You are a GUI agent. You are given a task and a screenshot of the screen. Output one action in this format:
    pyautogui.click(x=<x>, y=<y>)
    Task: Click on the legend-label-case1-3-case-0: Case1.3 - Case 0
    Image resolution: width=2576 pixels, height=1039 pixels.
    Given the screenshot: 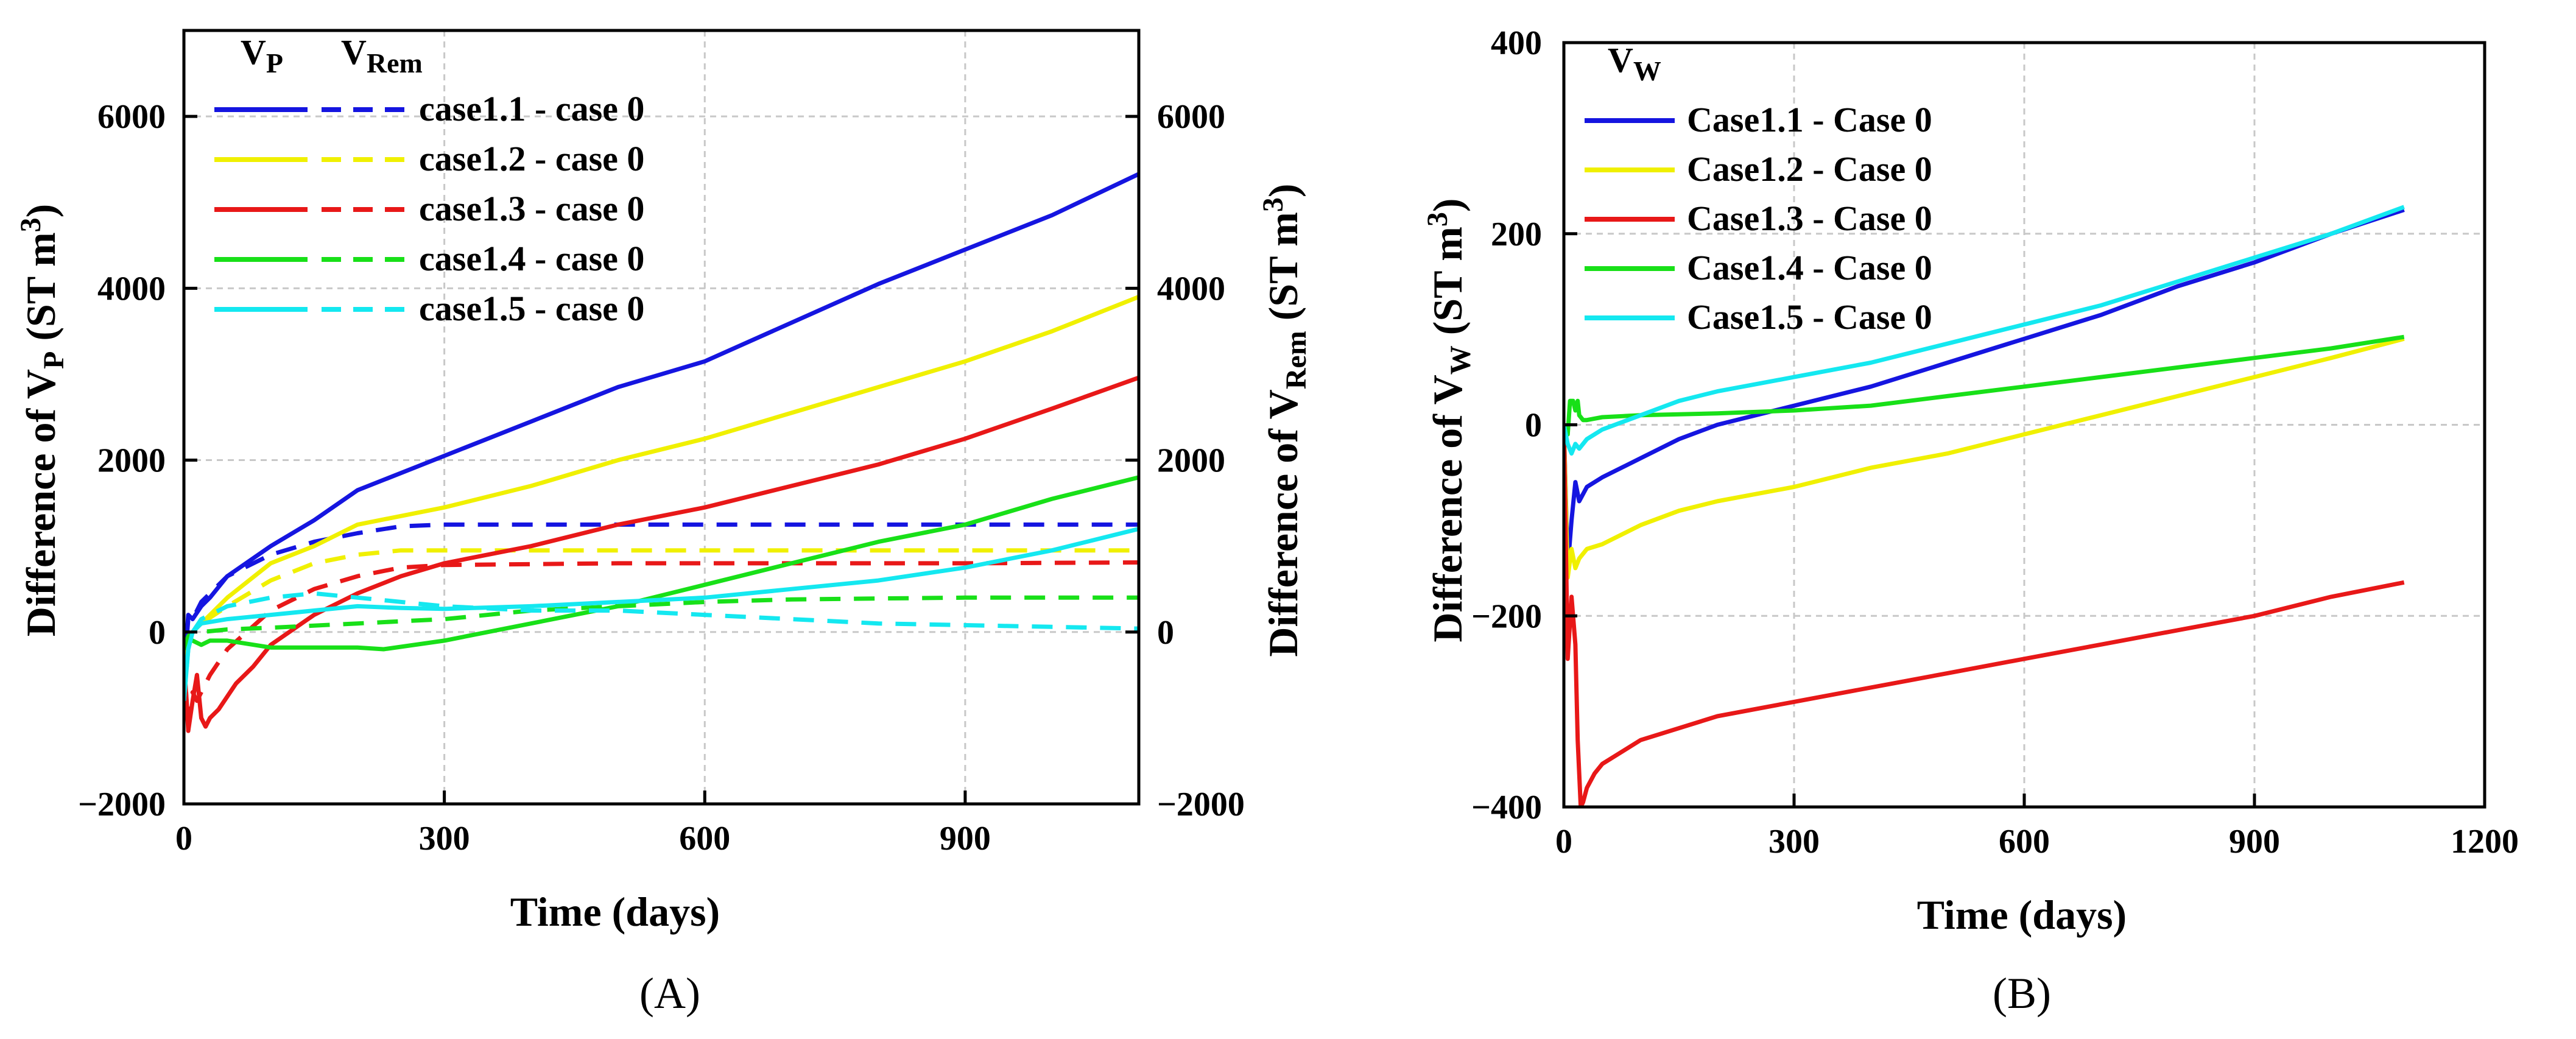 What is the action you would take?
    pyautogui.click(x=1809, y=219)
    